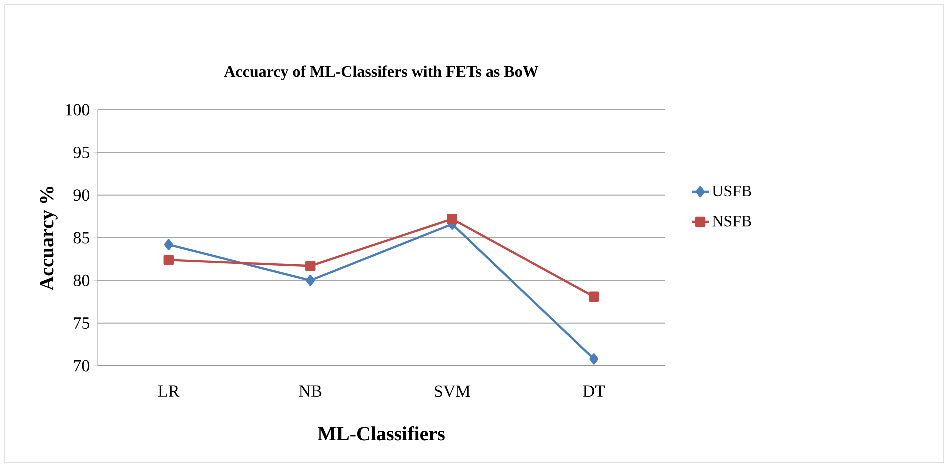  Describe the element at coordinates (82, 238) in the screenshot. I see `y-tick-label: 85` at that location.